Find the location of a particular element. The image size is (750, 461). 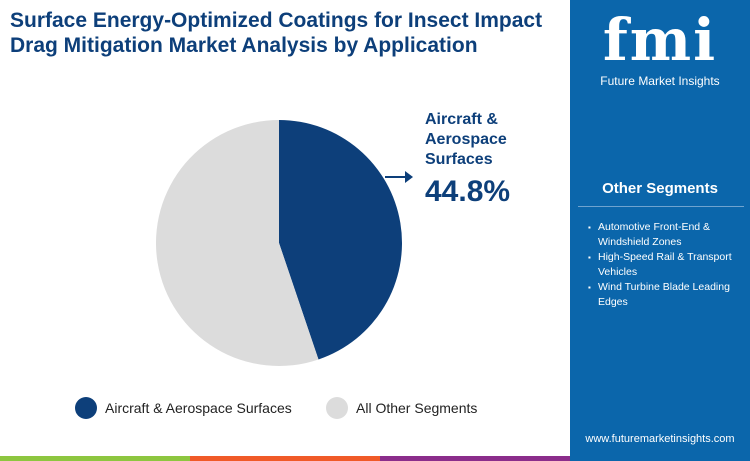

callout-label: Aircraft & Aerospace Surfaces is located at coordinates (466, 139).